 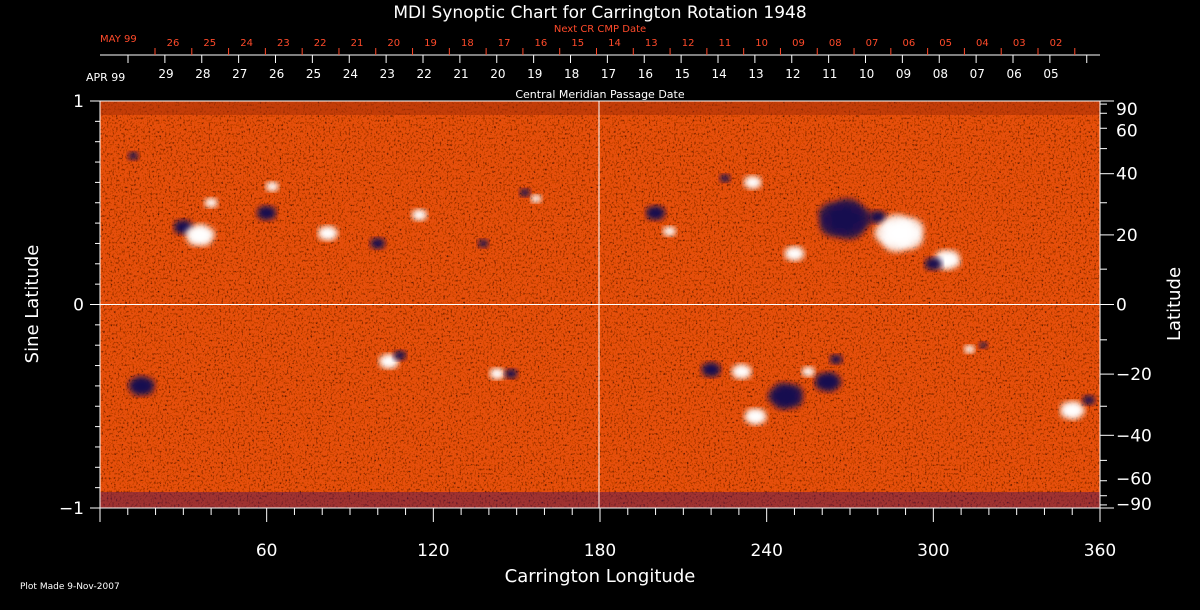 What do you see at coordinates (945, 43) in the screenshot?
I see `next-cmp-day-label: 05` at bounding box center [945, 43].